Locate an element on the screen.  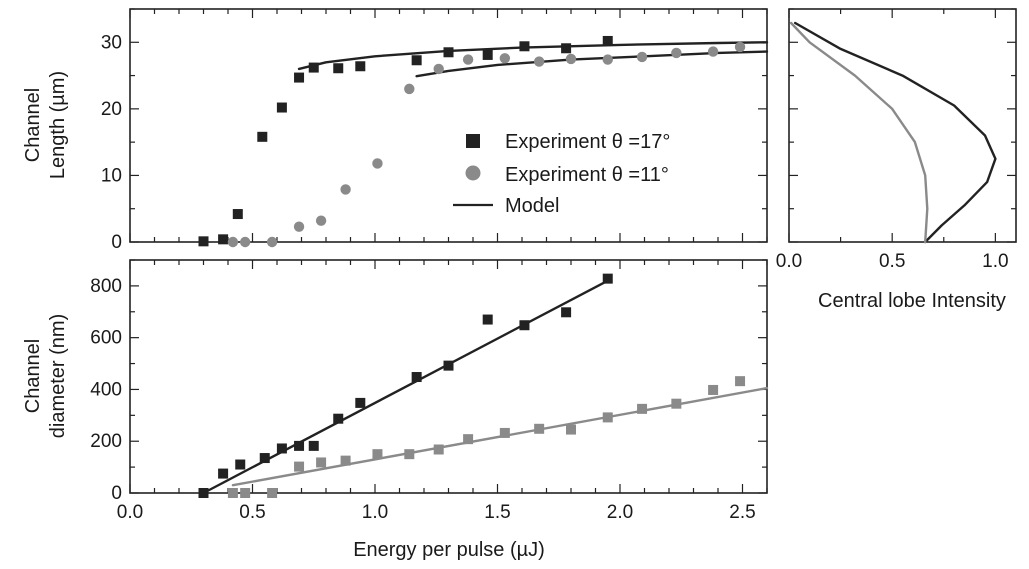
x-tick-label: 0.5 is located at coordinates (892, 261).